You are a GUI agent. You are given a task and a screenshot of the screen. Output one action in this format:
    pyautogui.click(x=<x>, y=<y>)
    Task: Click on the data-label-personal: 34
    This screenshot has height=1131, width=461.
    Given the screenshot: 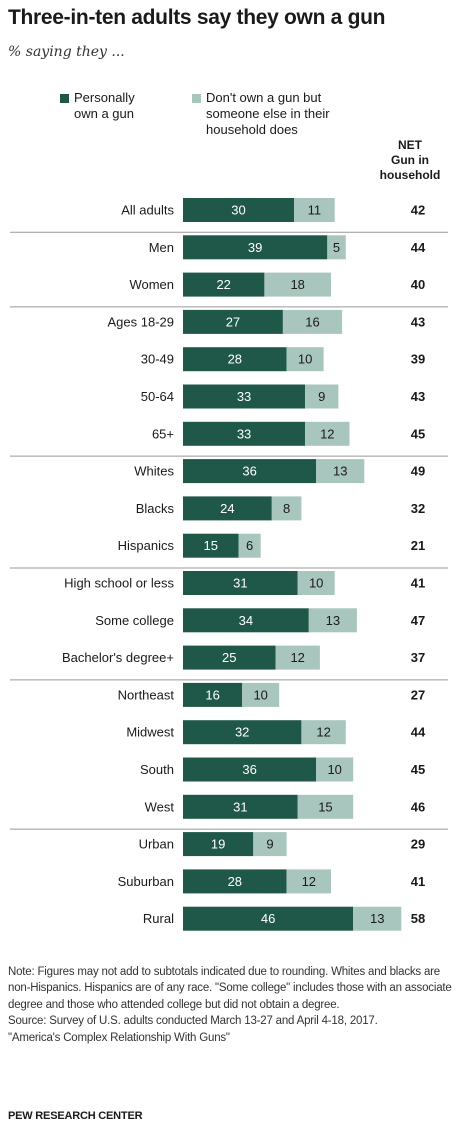 What is the action you would take?
    pyautogui.click(x=246, y=620)
    